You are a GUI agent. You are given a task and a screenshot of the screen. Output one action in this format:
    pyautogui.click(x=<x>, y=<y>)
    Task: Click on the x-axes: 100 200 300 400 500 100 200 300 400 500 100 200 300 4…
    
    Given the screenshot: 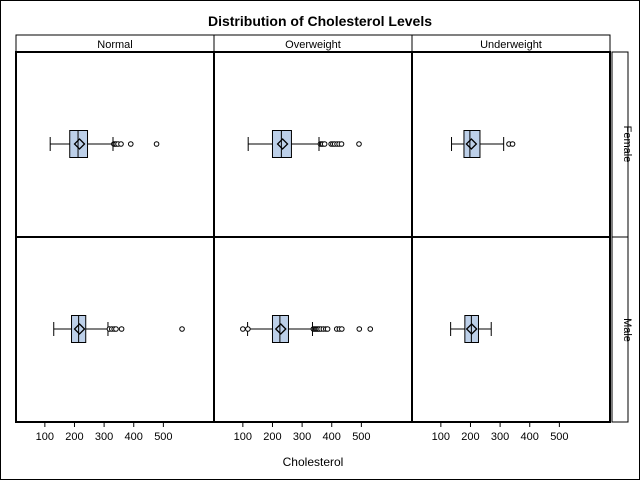 What is the action you would take?
    pyautogui.click(x=302, y=432)
    